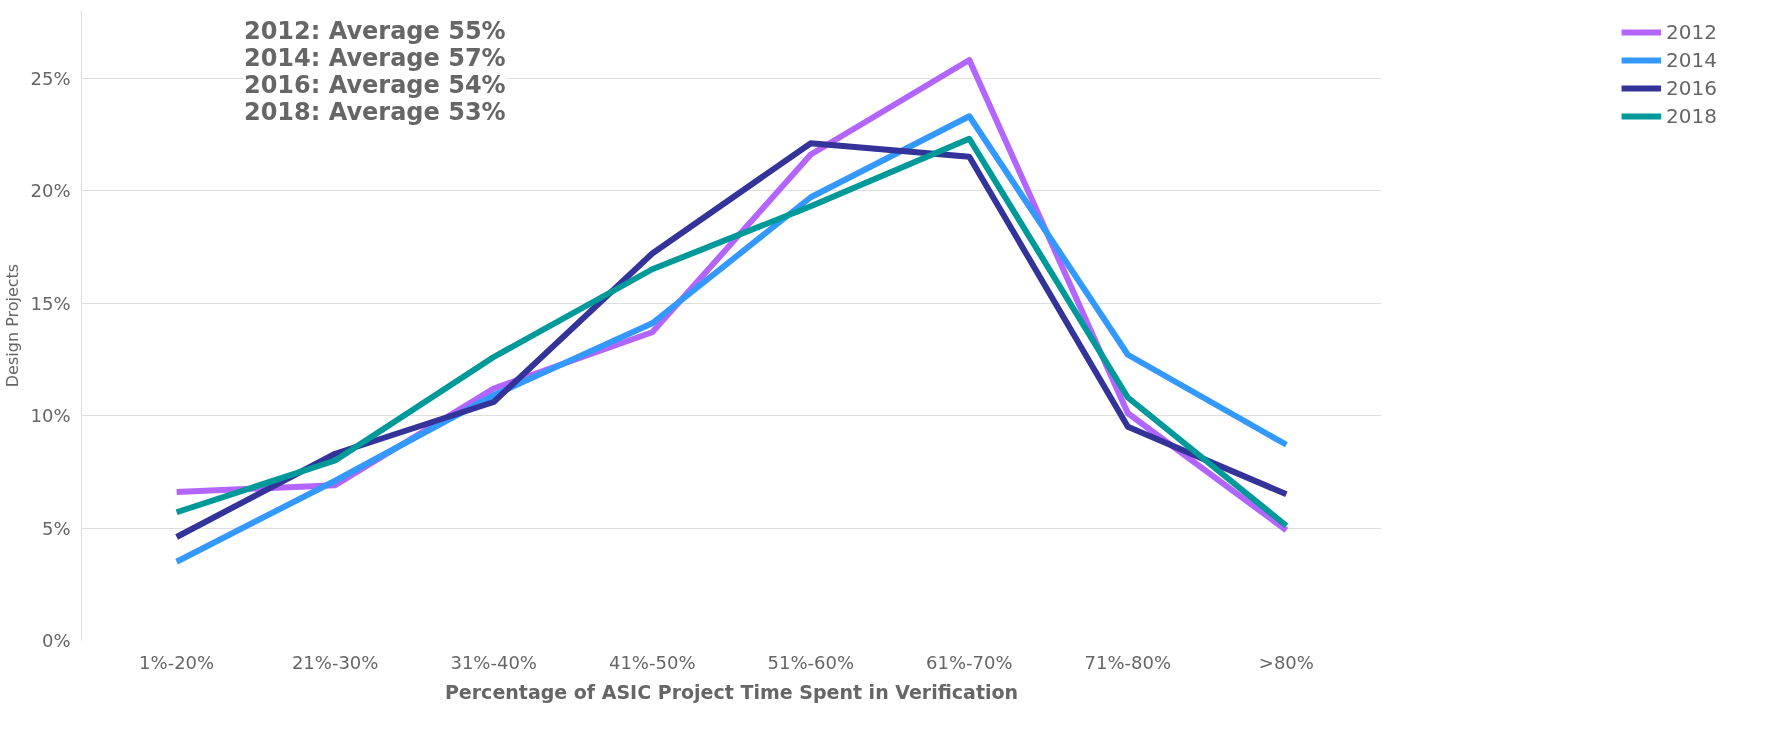 The width and height of the screenshot is (1771, 749). I want to click on annotation: 2012: Average 55%, so click(374, 31).